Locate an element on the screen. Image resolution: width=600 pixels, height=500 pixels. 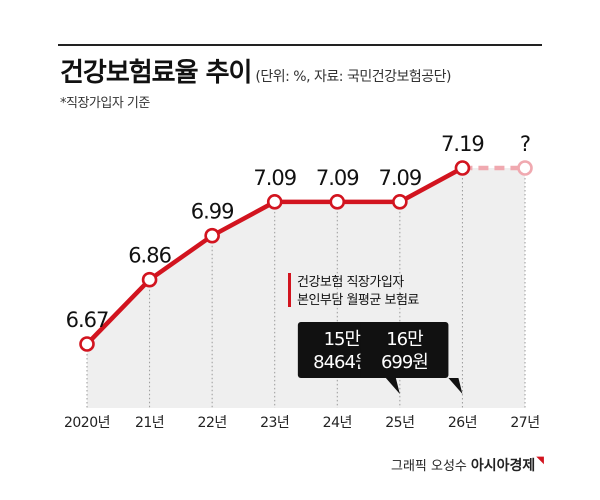
value-label: 6.67 is located at coordinates (87, 320).